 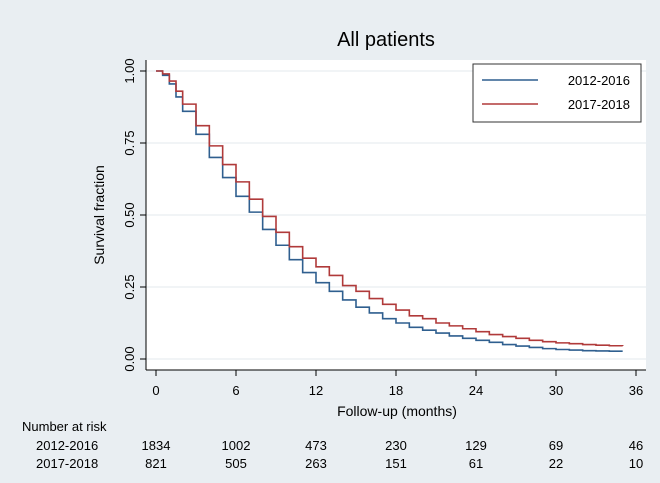 I want to click on chart-title: All patients, so click(x=386, y=40).